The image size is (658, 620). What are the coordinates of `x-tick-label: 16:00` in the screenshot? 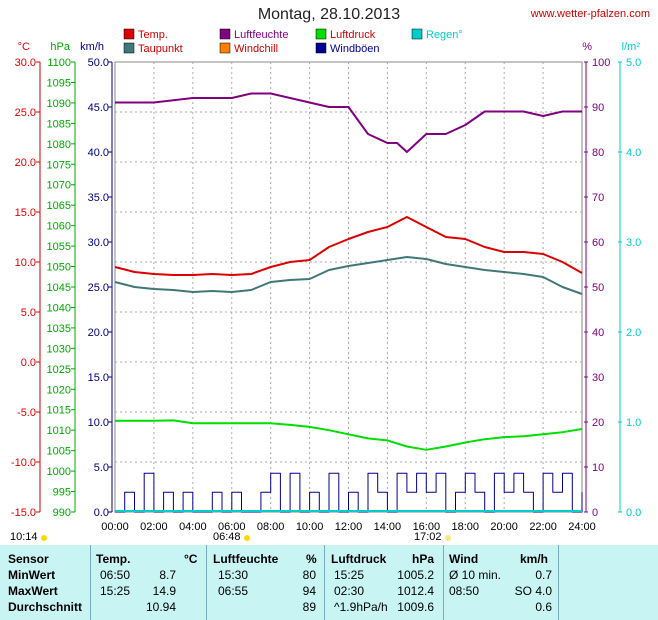 It's located at (427, 527).